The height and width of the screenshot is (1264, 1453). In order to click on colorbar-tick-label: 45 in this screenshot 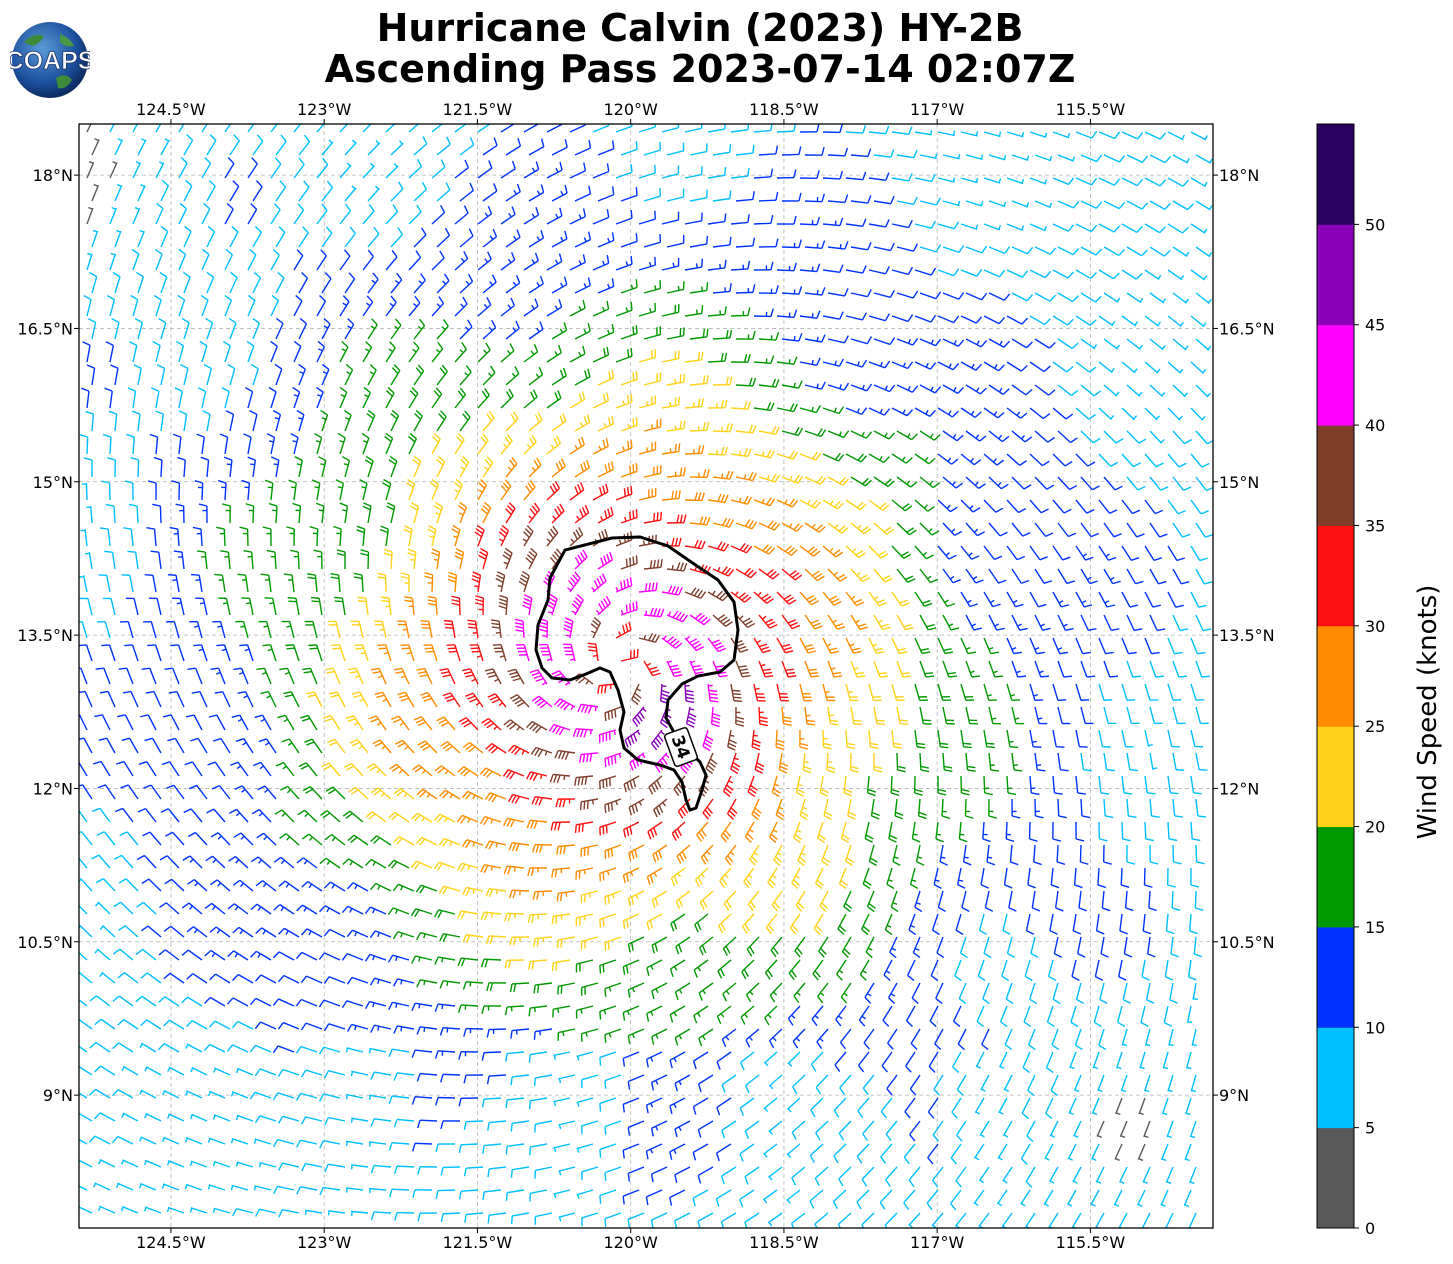, I will do `click(1375, 325)`.